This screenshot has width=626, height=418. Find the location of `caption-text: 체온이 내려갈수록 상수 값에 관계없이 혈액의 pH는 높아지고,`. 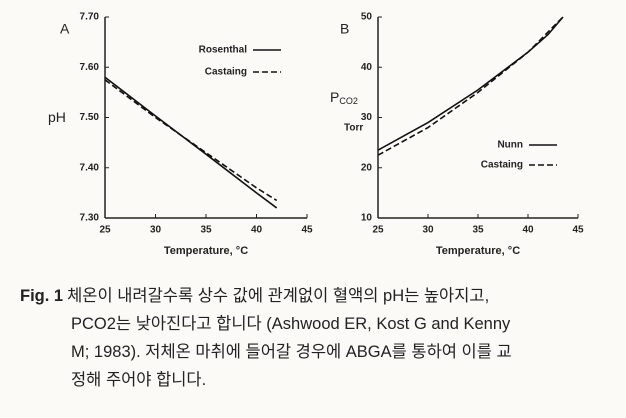

caption-text: 체온이 내려갈수록 상수 값에 관계없이 혈액의 pH는 높아지고, is located at coordinates (278, 296).